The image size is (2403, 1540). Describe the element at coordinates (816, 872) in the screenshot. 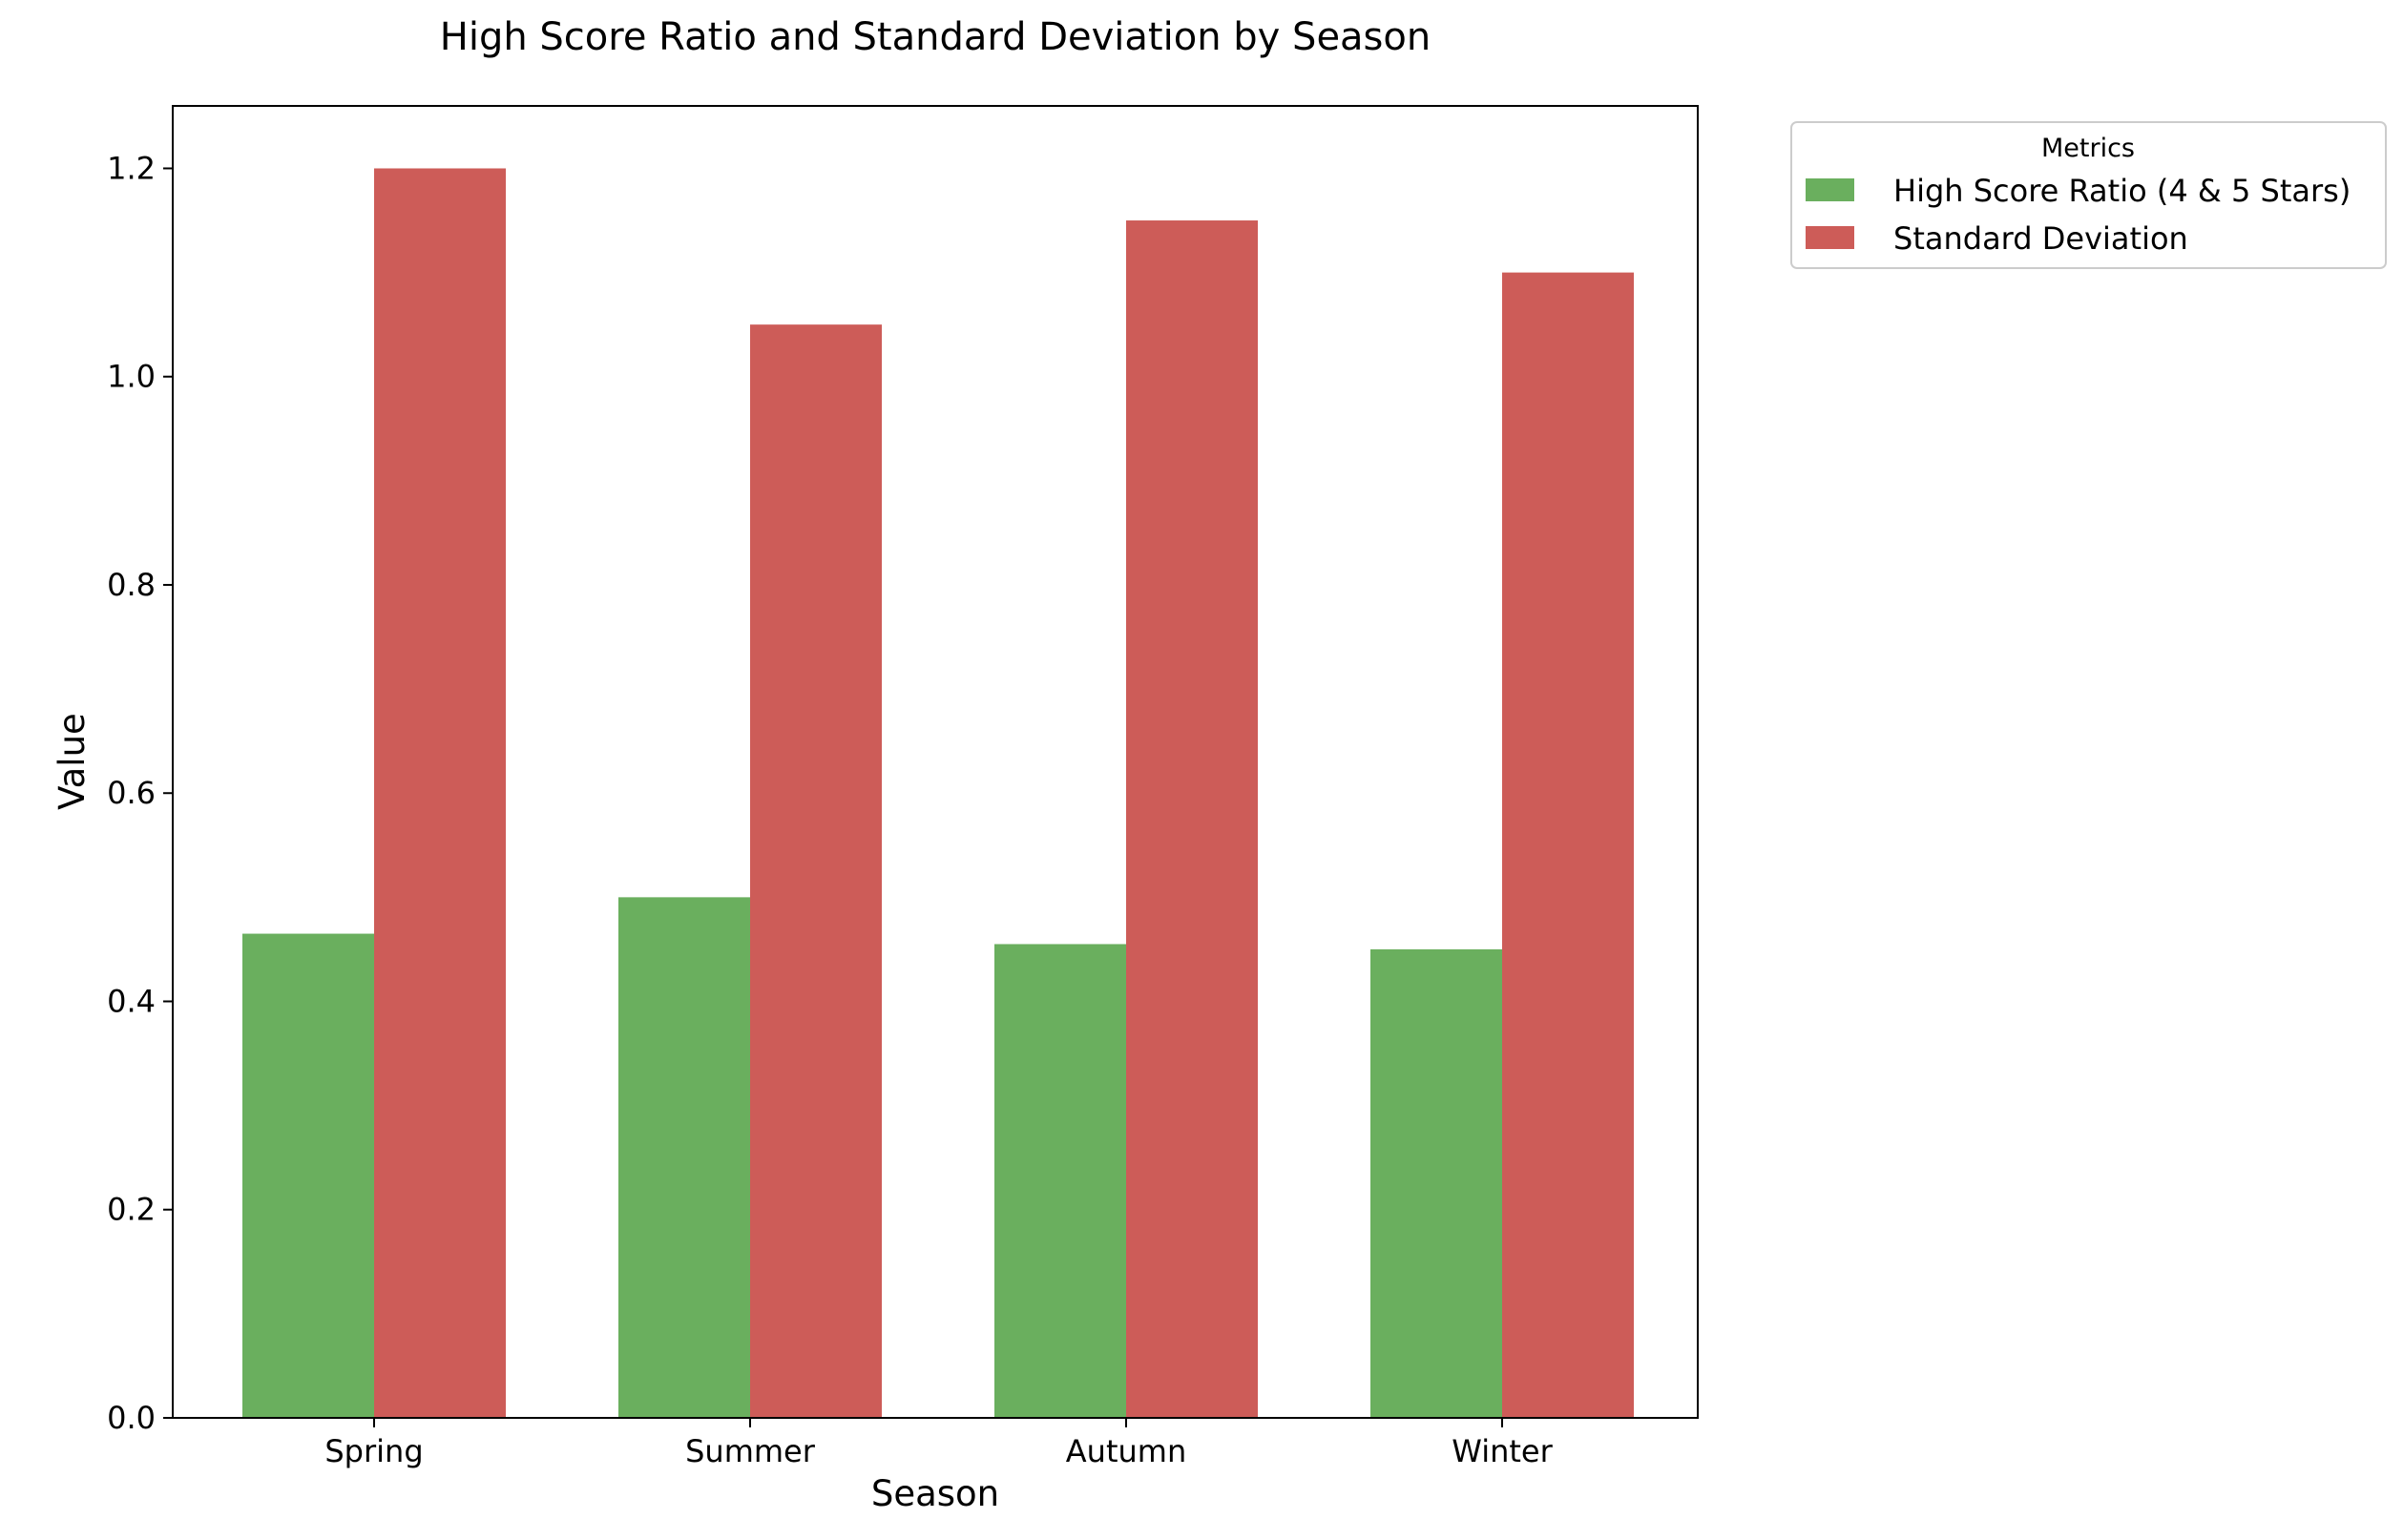

I see `bar-standard-deviation-summer` at that location.